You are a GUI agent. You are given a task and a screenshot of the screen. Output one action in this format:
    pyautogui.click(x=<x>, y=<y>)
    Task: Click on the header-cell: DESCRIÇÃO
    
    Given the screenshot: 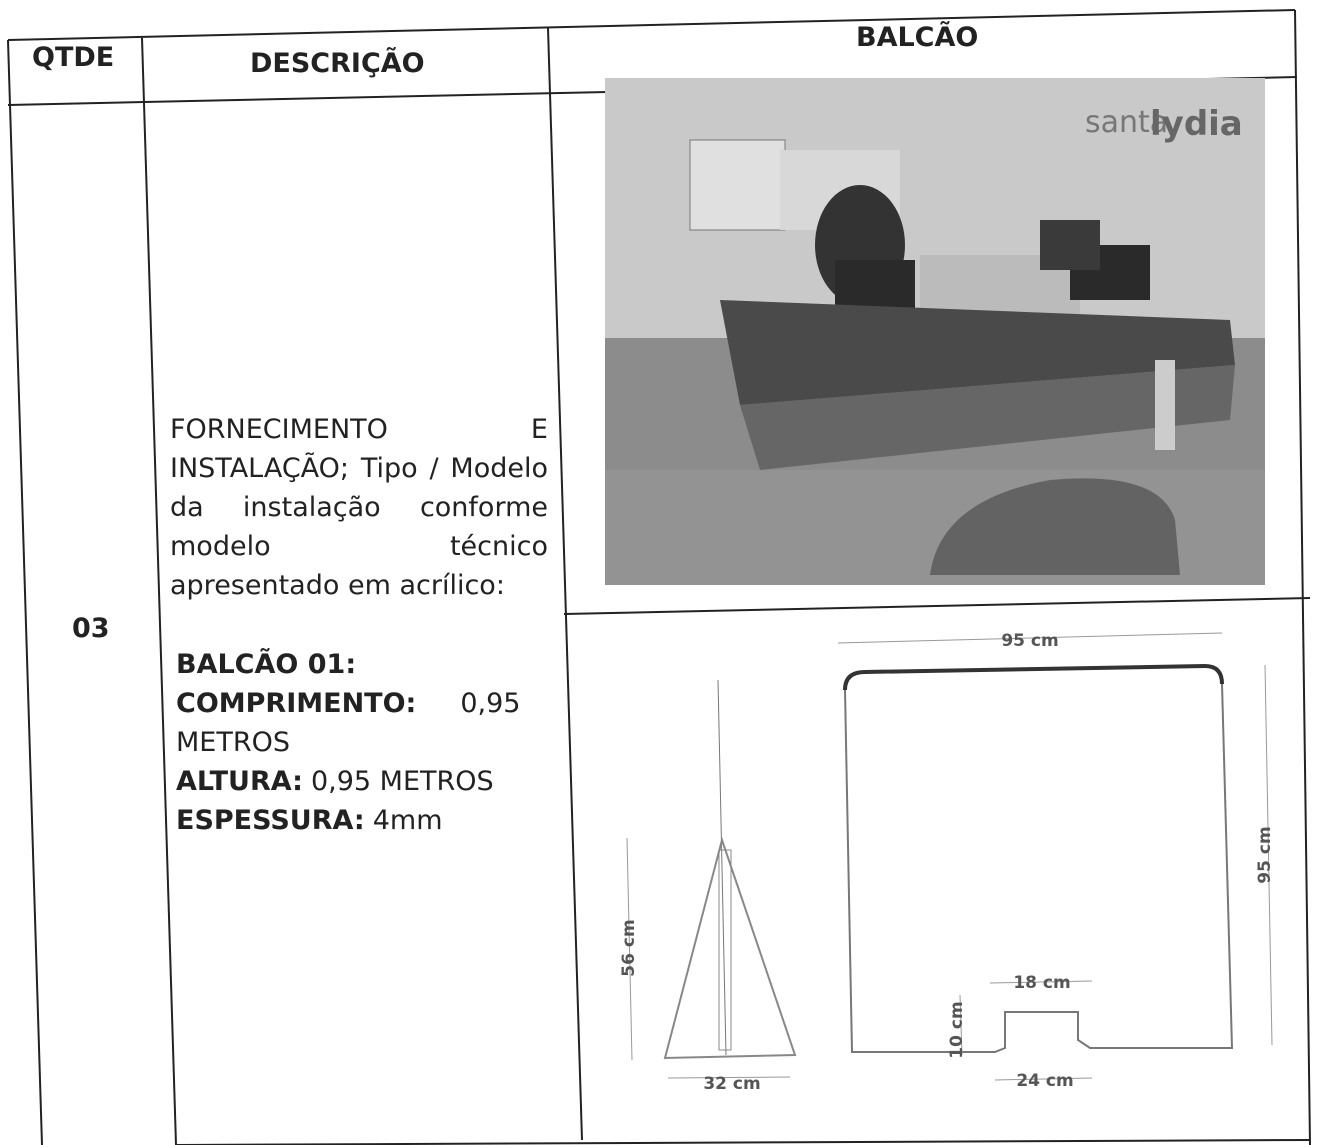 What is the action you would take?
    pyautogui.click(x=337, y=63)
    